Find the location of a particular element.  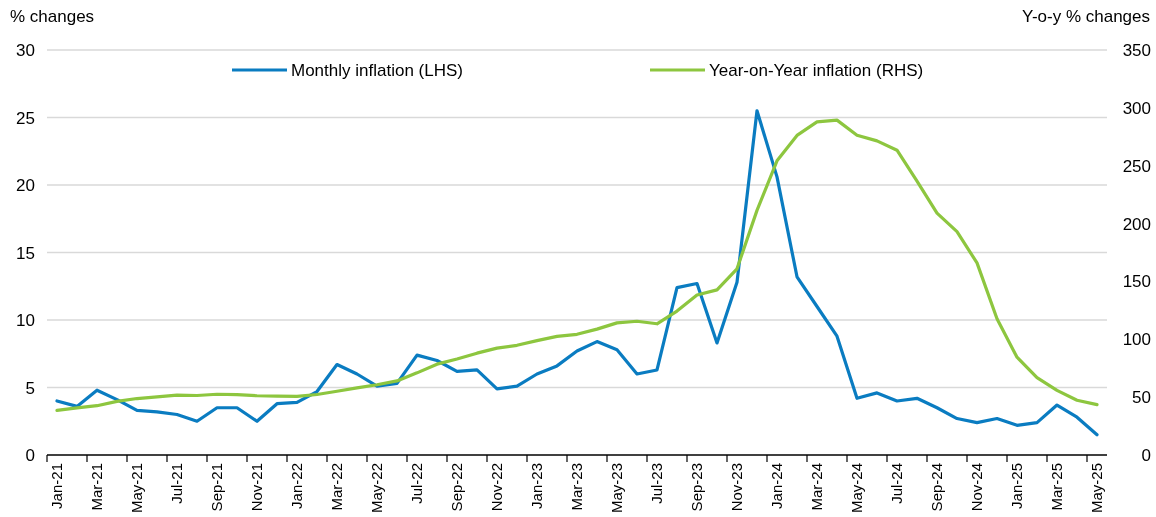

x-tick-label: Mar-24 is located at coordinates (816, 487).